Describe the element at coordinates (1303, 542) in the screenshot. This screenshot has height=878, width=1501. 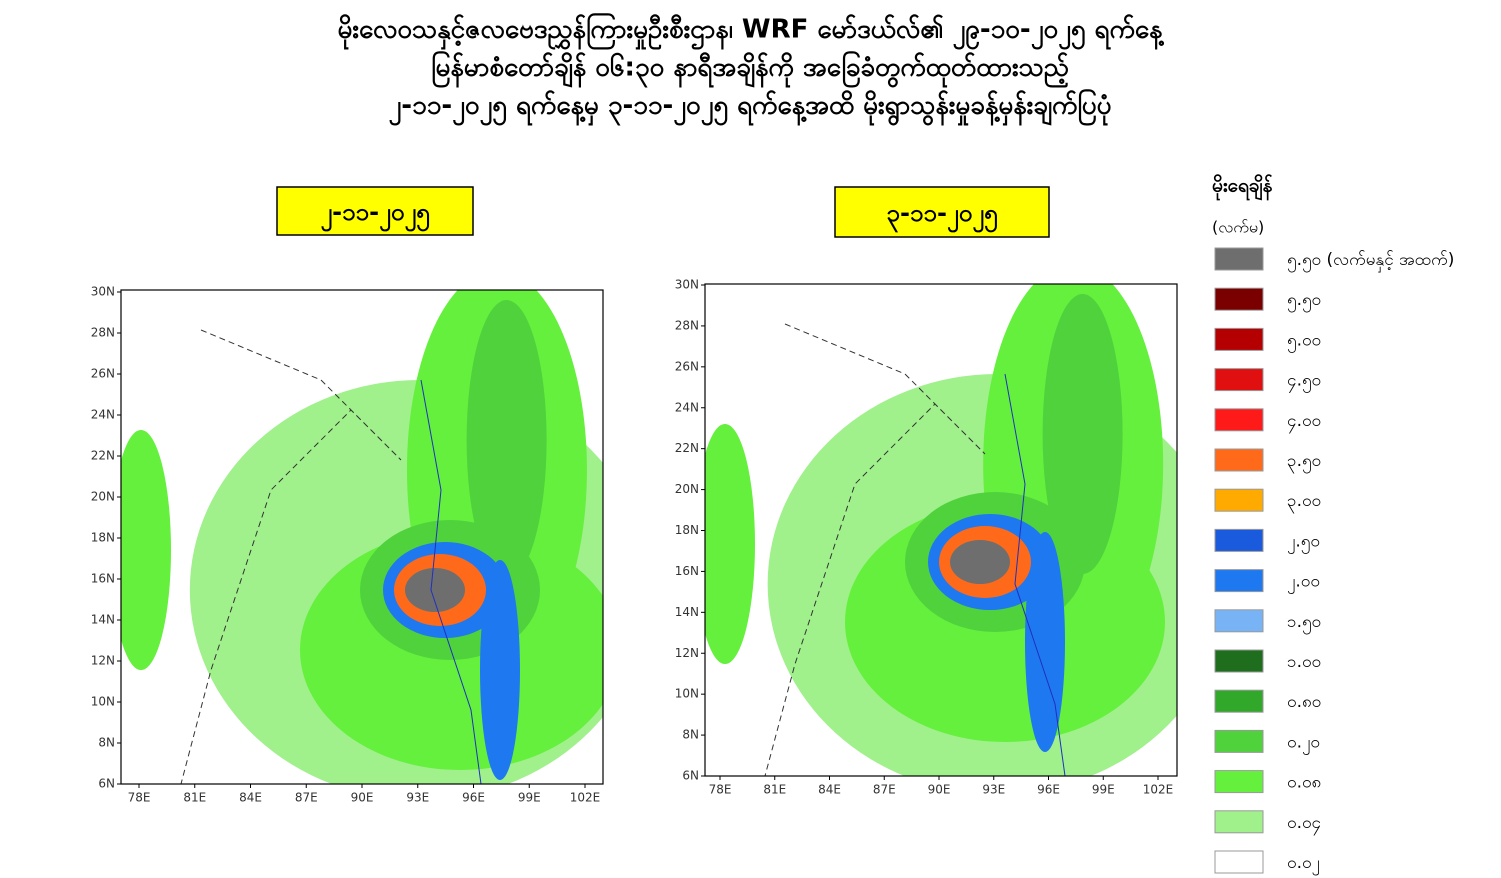
I see `legend-label: ၂.၅၀` at that location.